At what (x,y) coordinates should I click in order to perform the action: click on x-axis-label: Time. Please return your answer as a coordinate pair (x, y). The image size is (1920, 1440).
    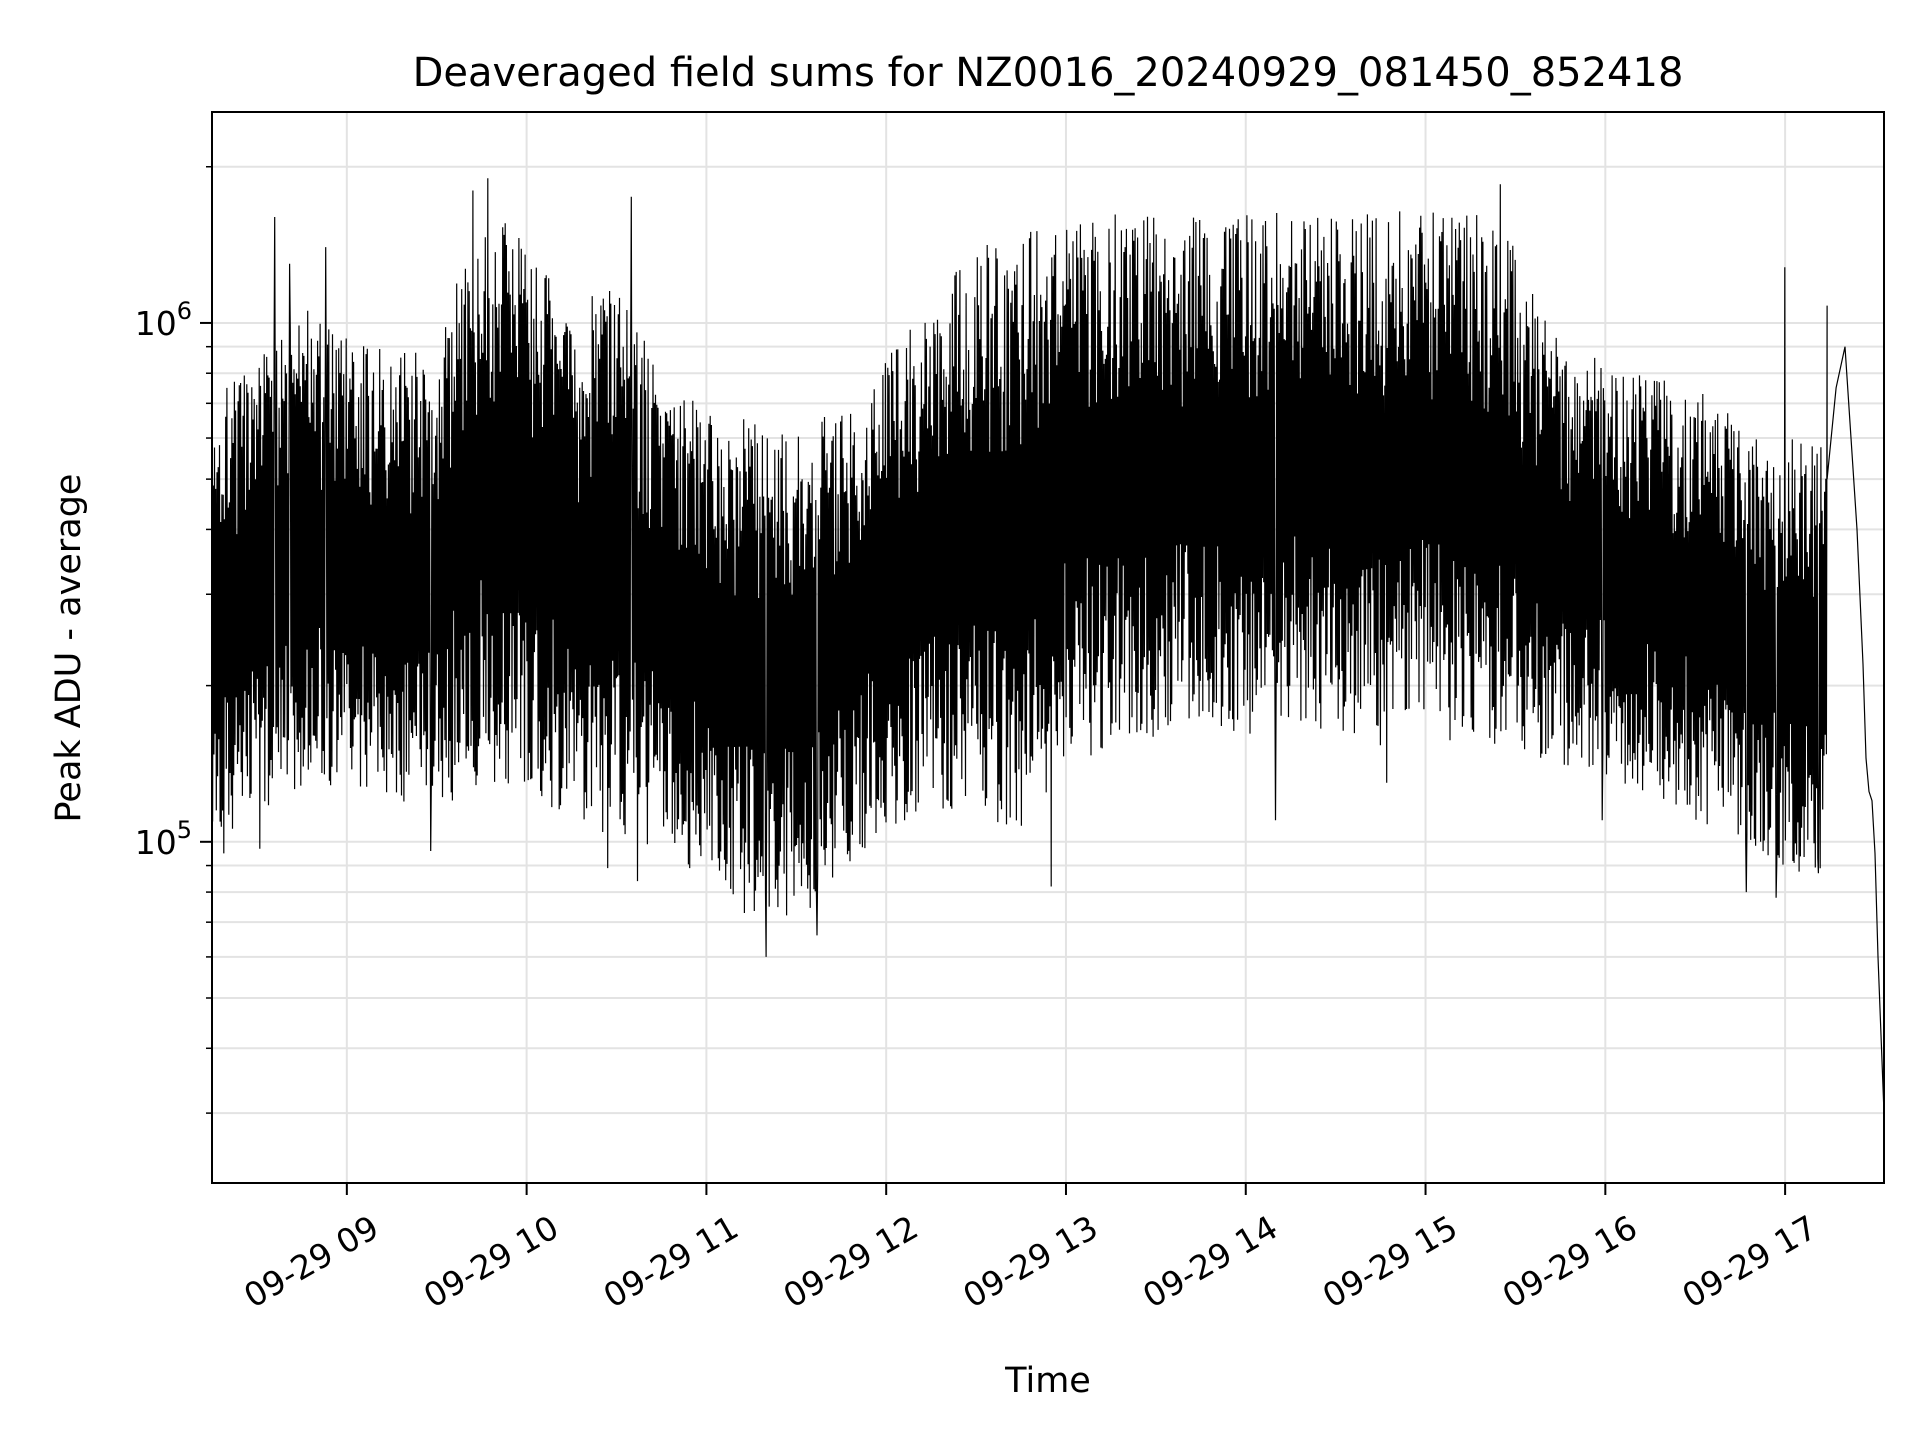
    Looking at the image, I should click on (1047, 1381).